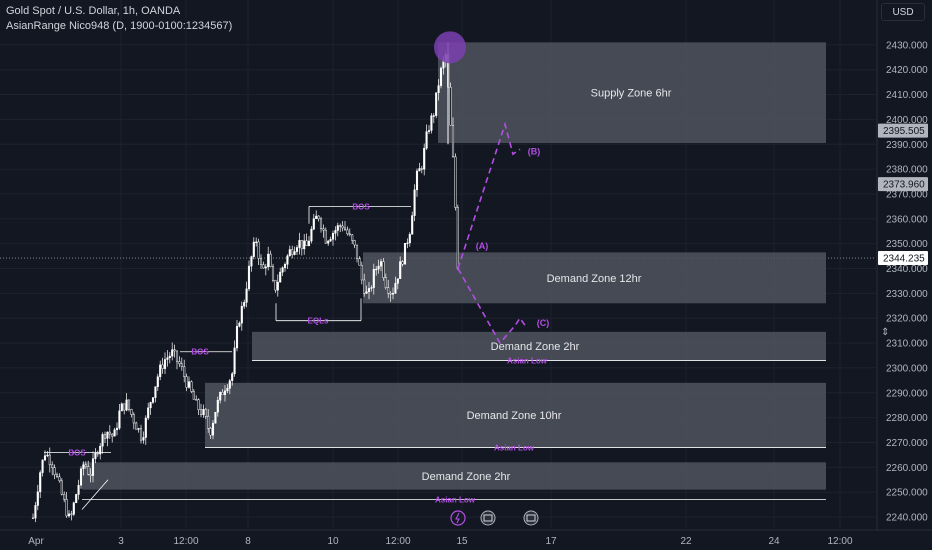 The width and height of the screenshot is (932, 550). What do you see at coordinates (535, 347) in the screenshot?
I see `zone-label: Demand Zone 2hr` at bounding box center [535, 347].